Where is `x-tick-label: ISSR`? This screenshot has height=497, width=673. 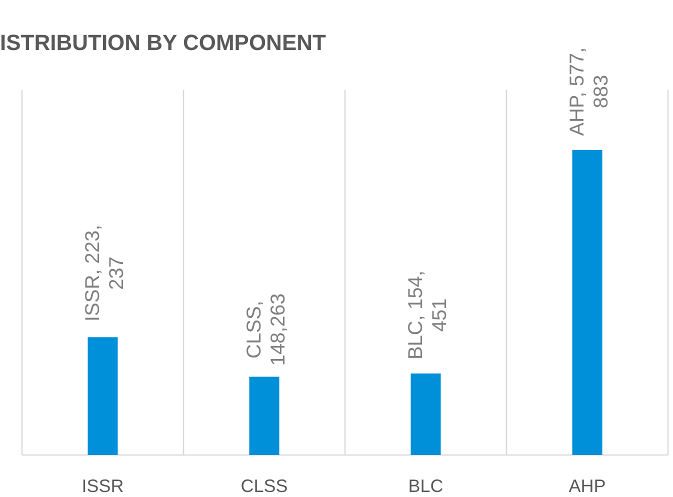 x-tick-label: ISSR is located at coordinates (103, 486).